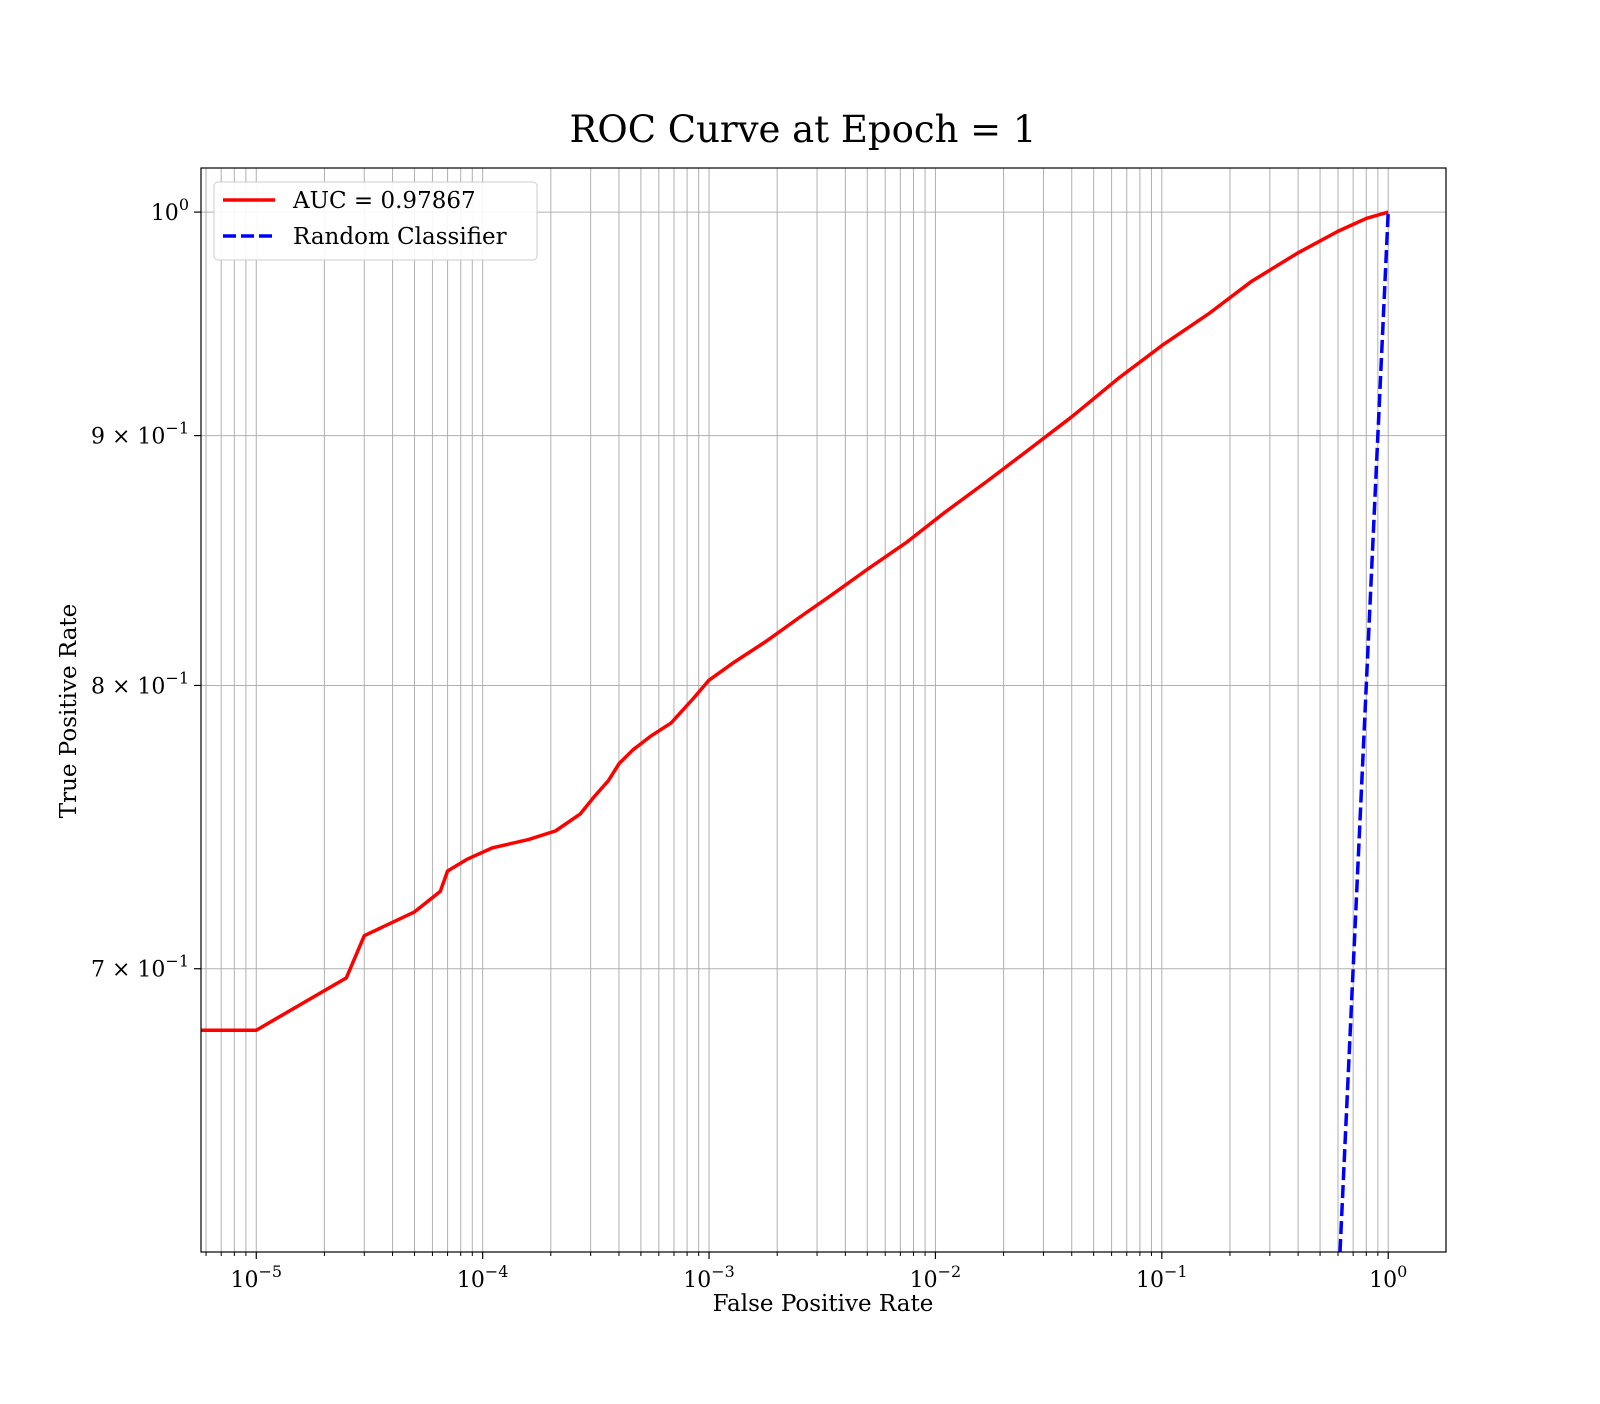  What do you see at coordinates (140, 967) in the screenshot?
I see `y-tick-label: 7 × 10⁻¹` at bounding box center [140, 967].